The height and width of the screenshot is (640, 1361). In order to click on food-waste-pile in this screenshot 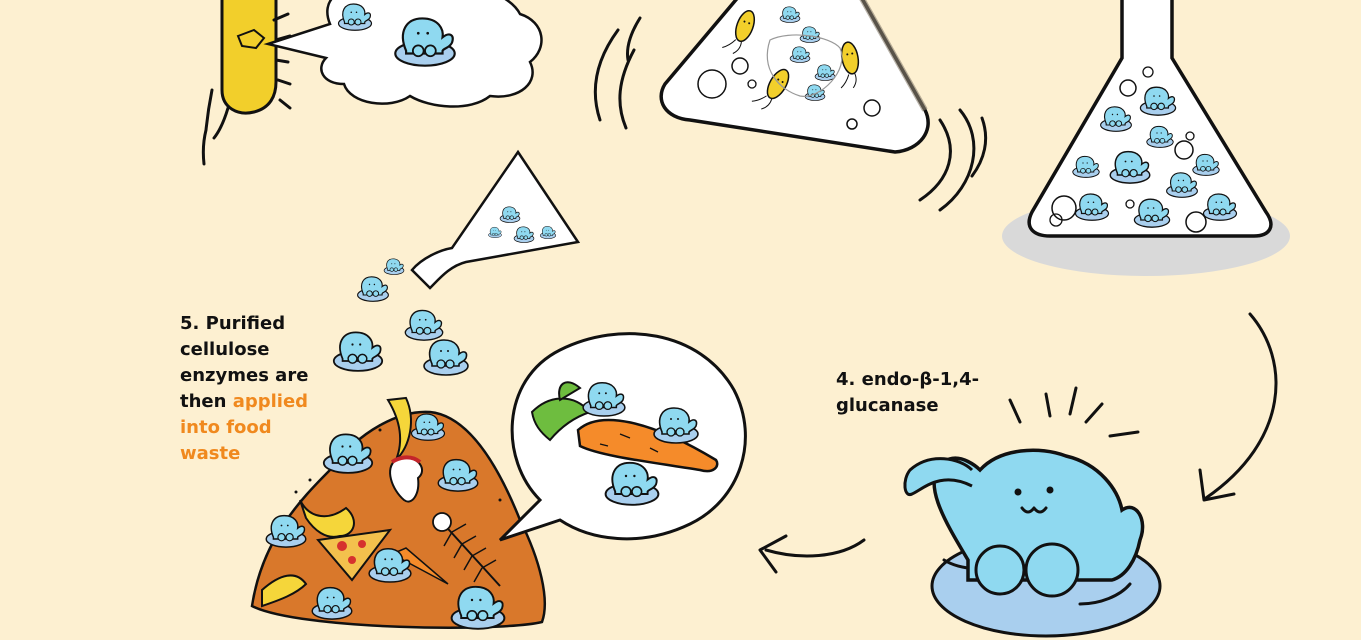, I will do `click(398, 513)`.